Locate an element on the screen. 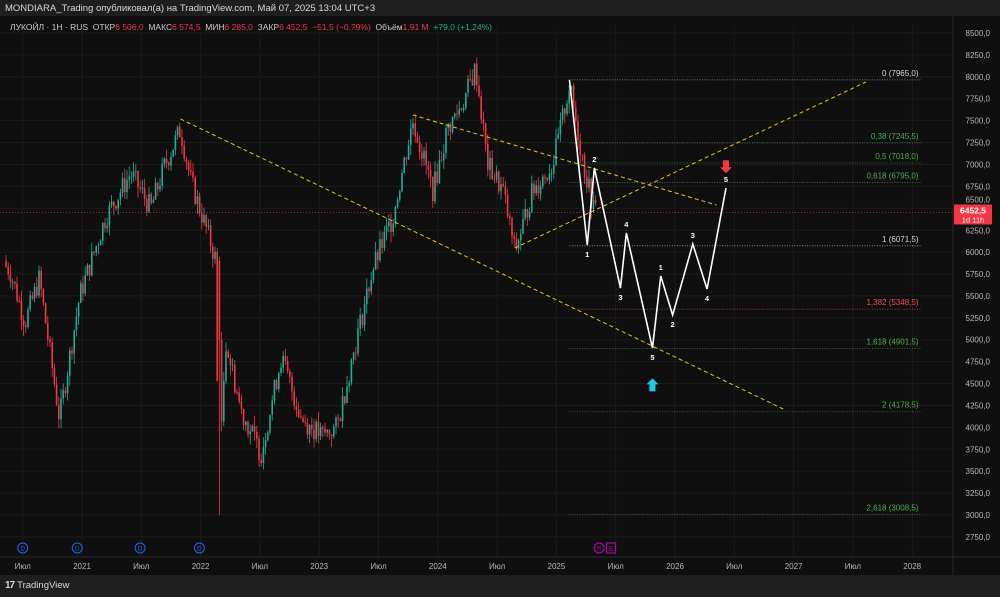 Image resolution: width=1000 pixels, height=597 pixels. price-tick: 4750,0 is located at coordinates (978, 362).